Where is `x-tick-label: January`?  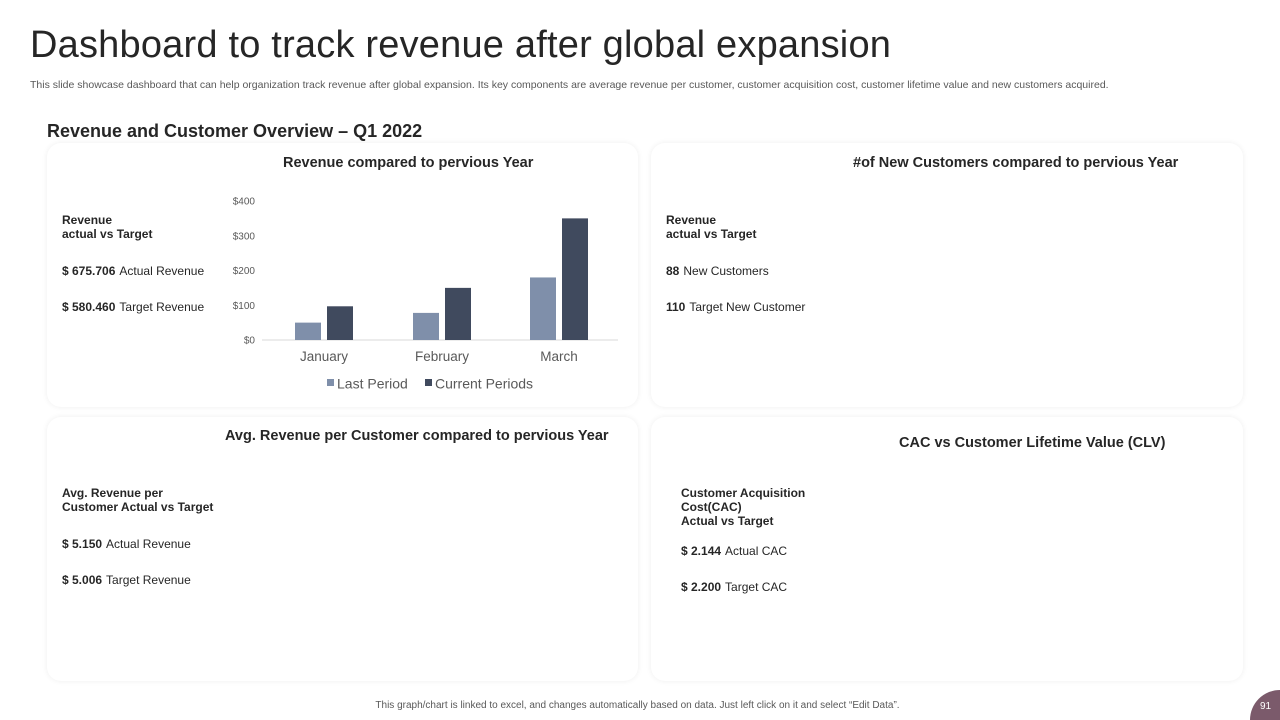 x-tick-label: January is located at coordinates (324, 356).